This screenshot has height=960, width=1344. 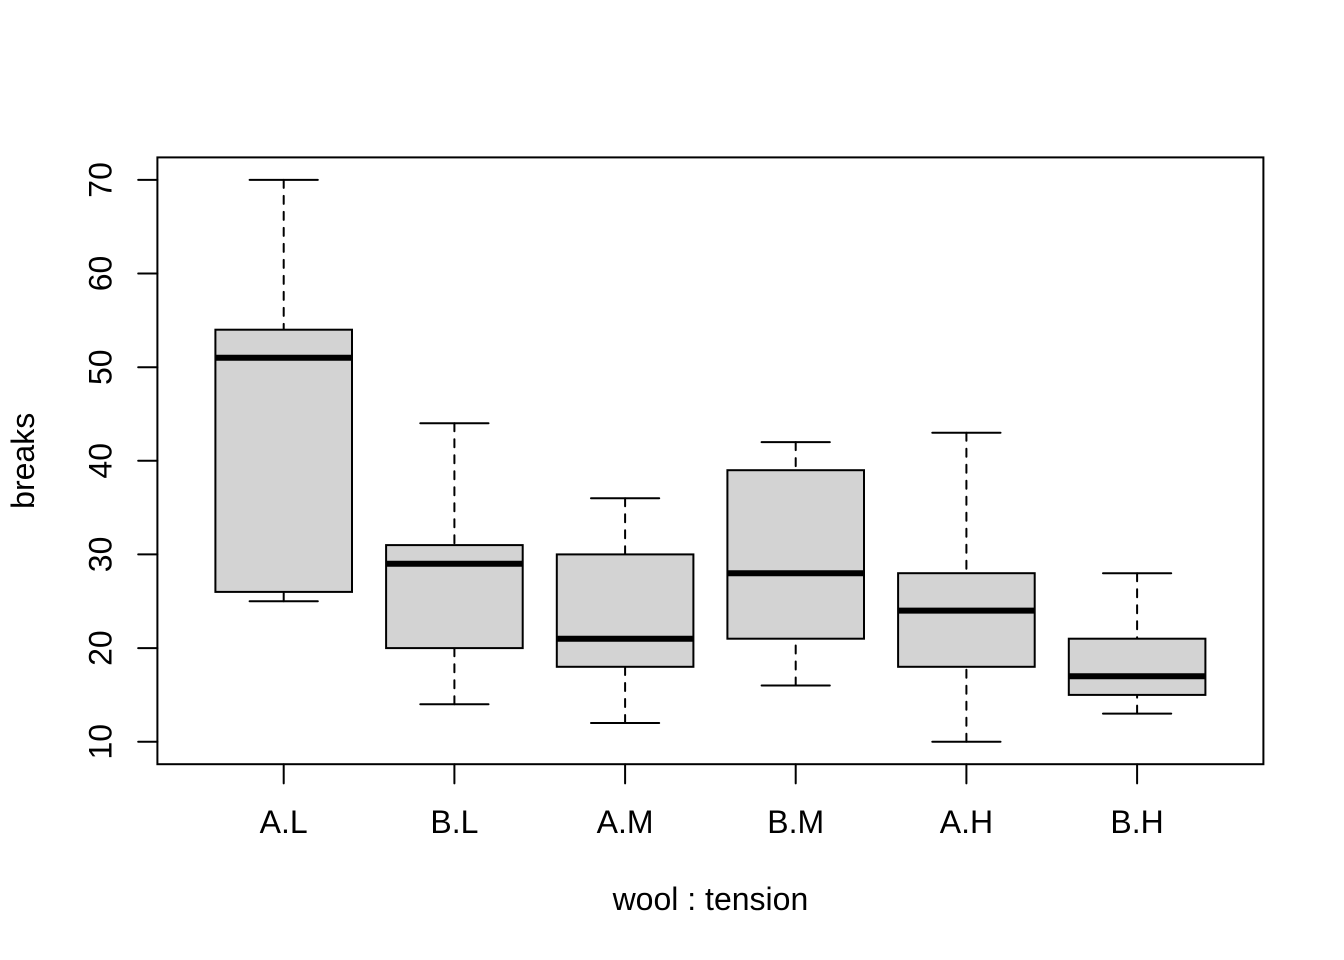 What do you see at coordinates (23, 461) in the screenshot?
I see `svg-text: breaks` at bounding box center [23, 461].